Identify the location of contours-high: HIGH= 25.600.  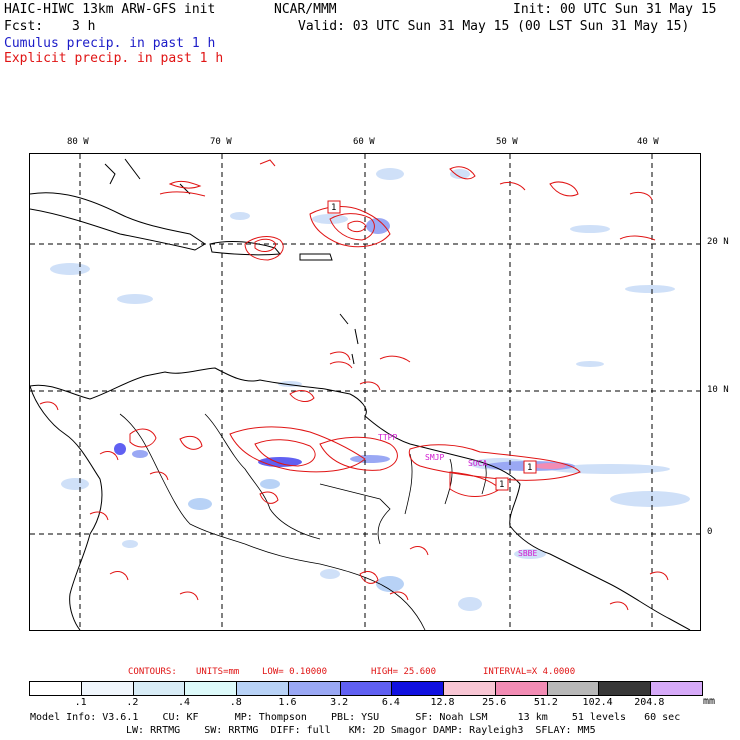
(404, 672).